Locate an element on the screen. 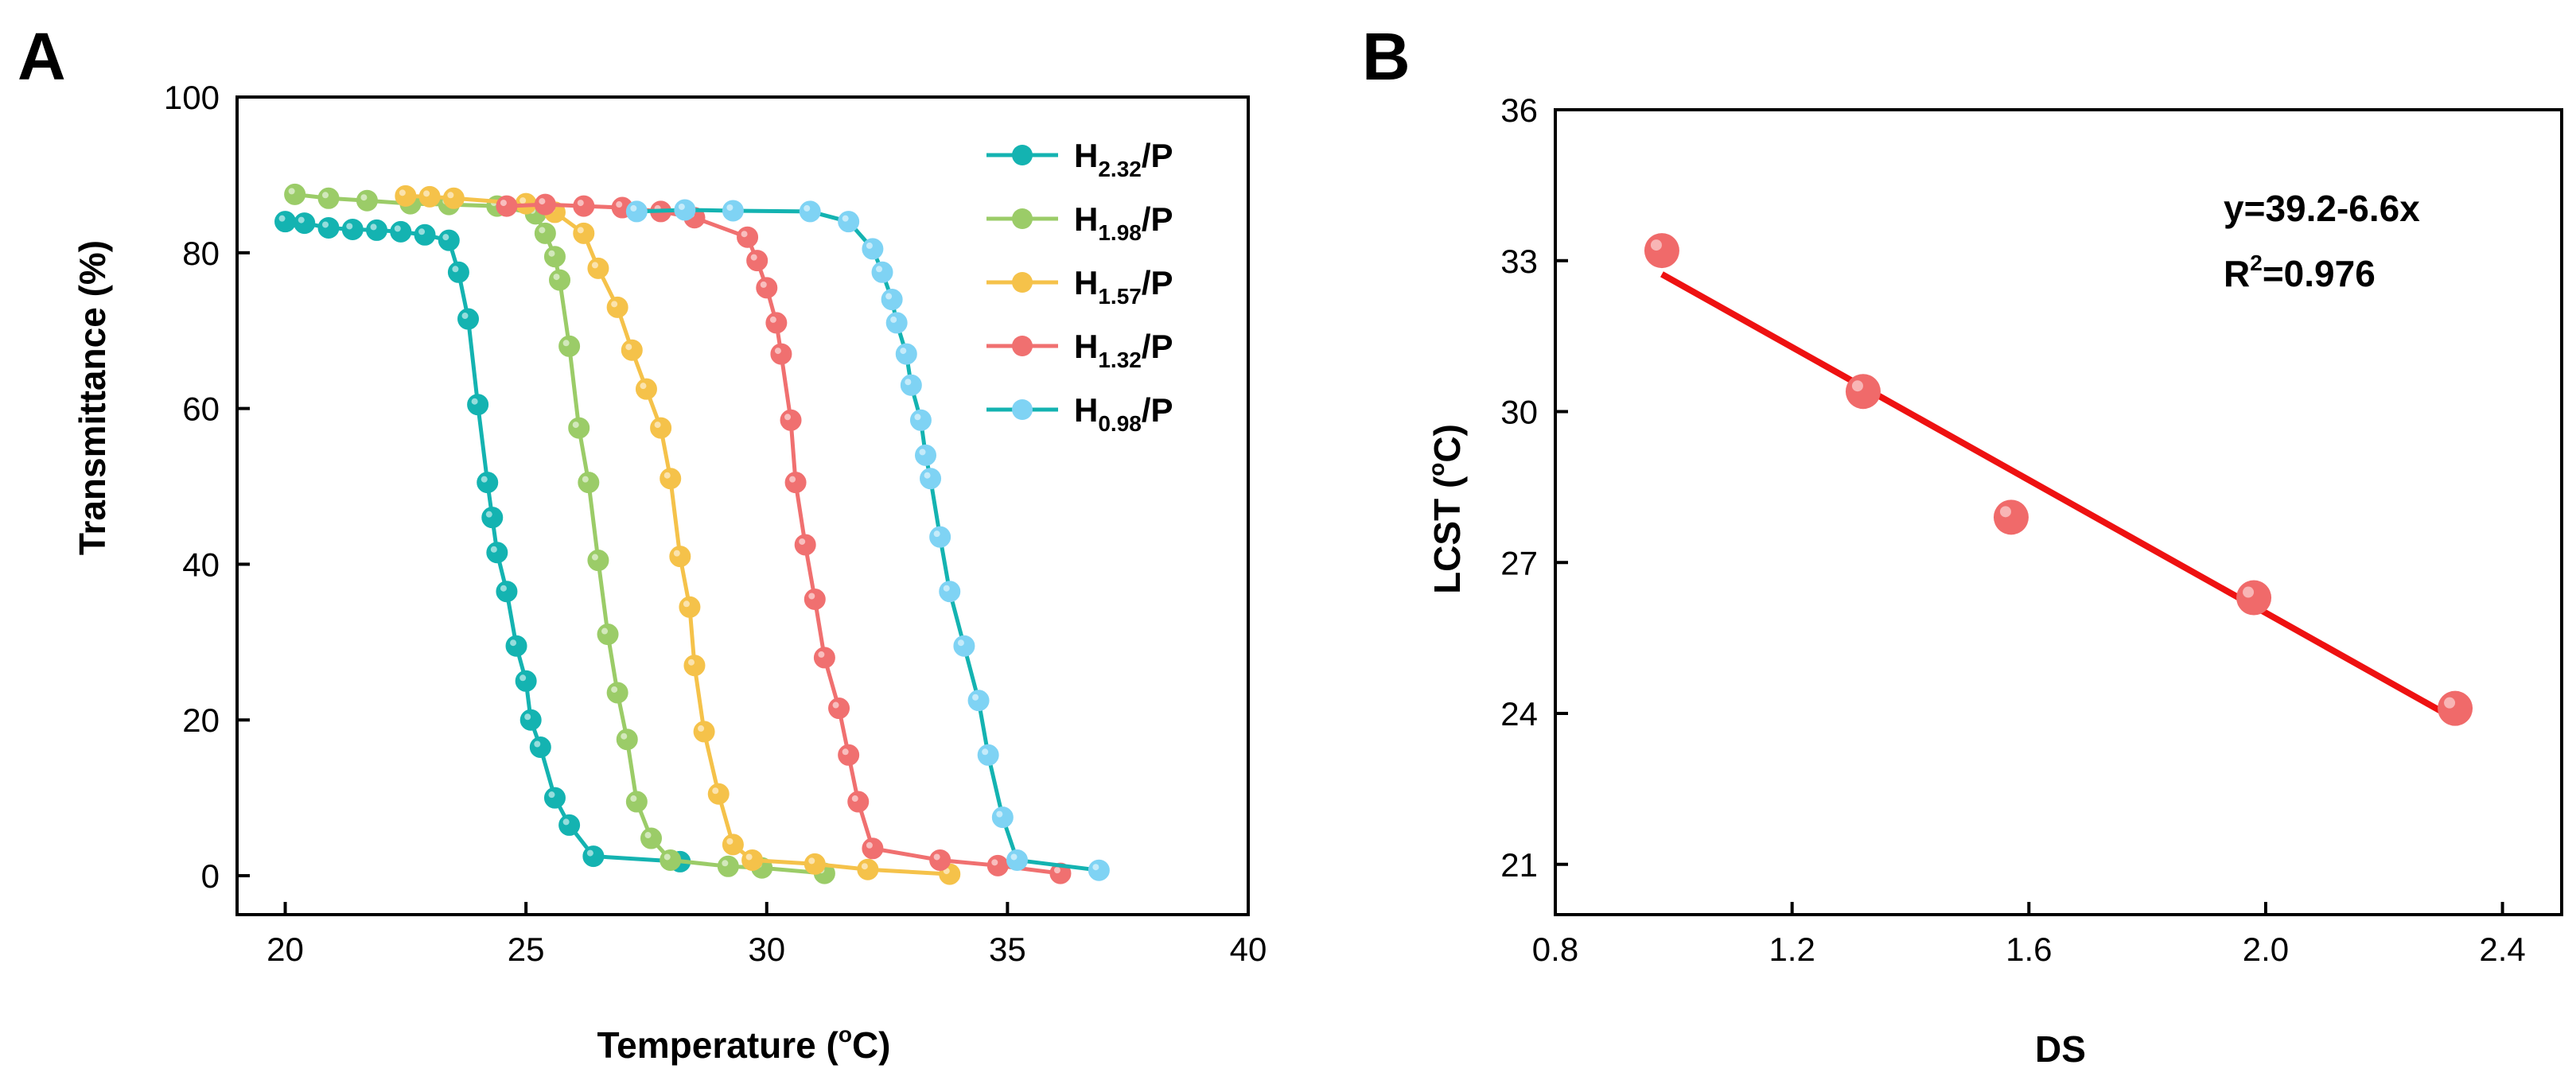 The height and width of the screenshot is (1092, 2576). series-1.32 is located at coordinates (784, 538).